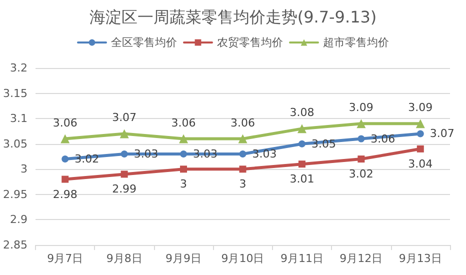  What do you see at coordinates (15, 245) in the screenshot?
I see `y-tick-label: 2.85` at bounding box center [15, 245].